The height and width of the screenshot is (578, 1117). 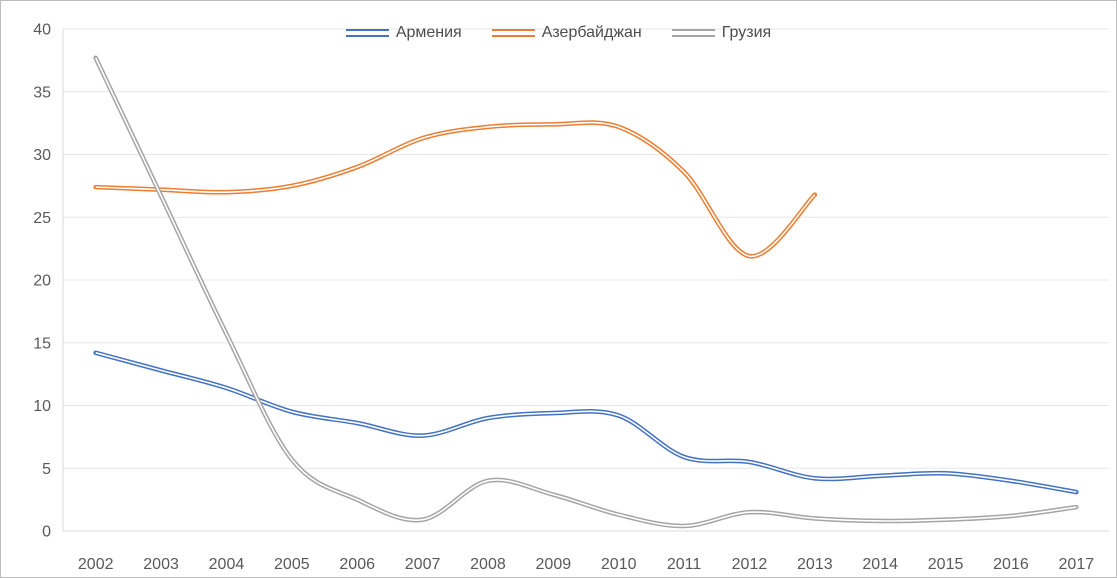 I want to click on y-axis-label-35: 35, so click(x=42, y=92).